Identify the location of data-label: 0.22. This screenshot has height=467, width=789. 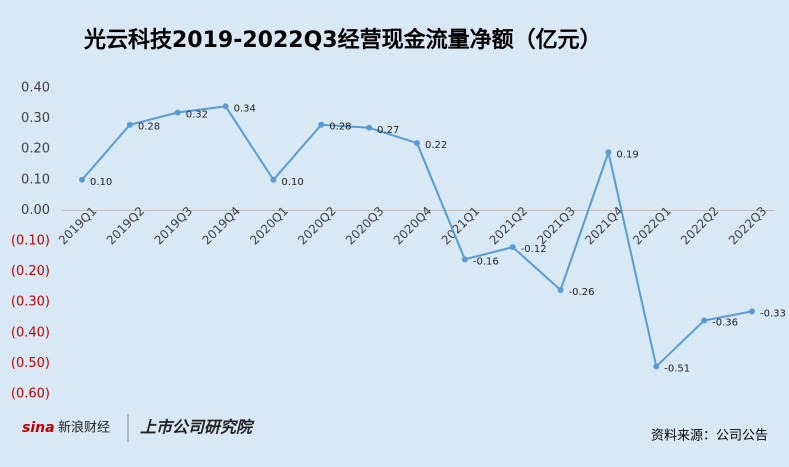
(436, 145).